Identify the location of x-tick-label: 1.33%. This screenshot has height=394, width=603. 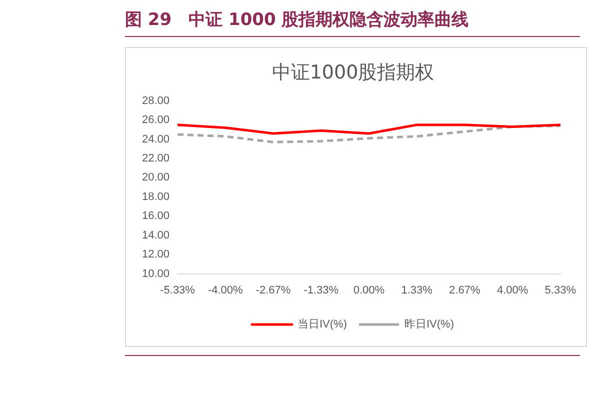
(417, 290).